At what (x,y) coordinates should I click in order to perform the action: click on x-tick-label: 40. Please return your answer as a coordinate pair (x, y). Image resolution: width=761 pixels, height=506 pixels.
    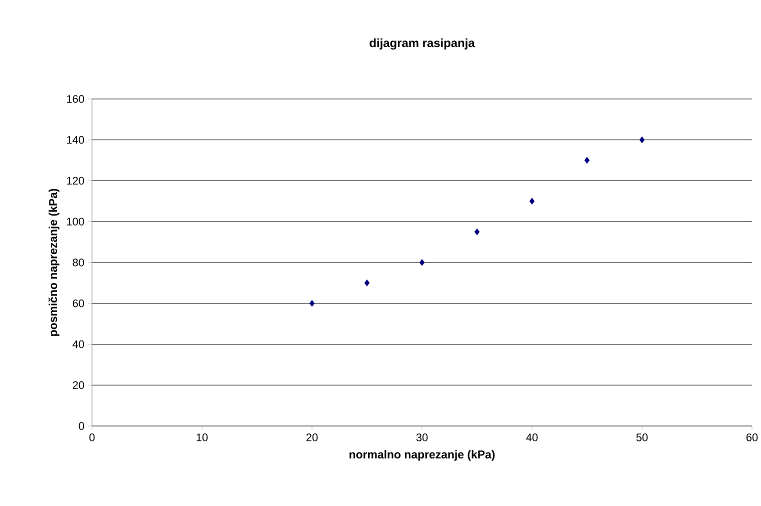
    Looking at the image, I should click on (532, 438).